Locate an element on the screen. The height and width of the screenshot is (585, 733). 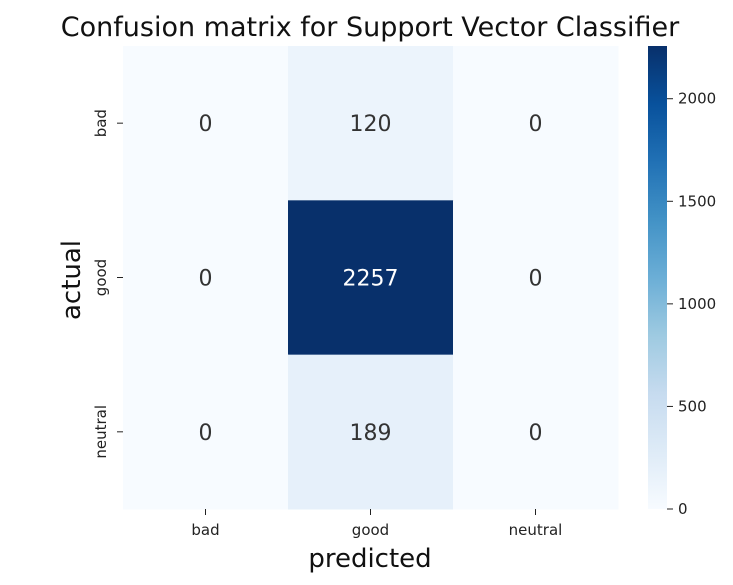
cell-value-label: 2257 is located at coordinates (371, 278).